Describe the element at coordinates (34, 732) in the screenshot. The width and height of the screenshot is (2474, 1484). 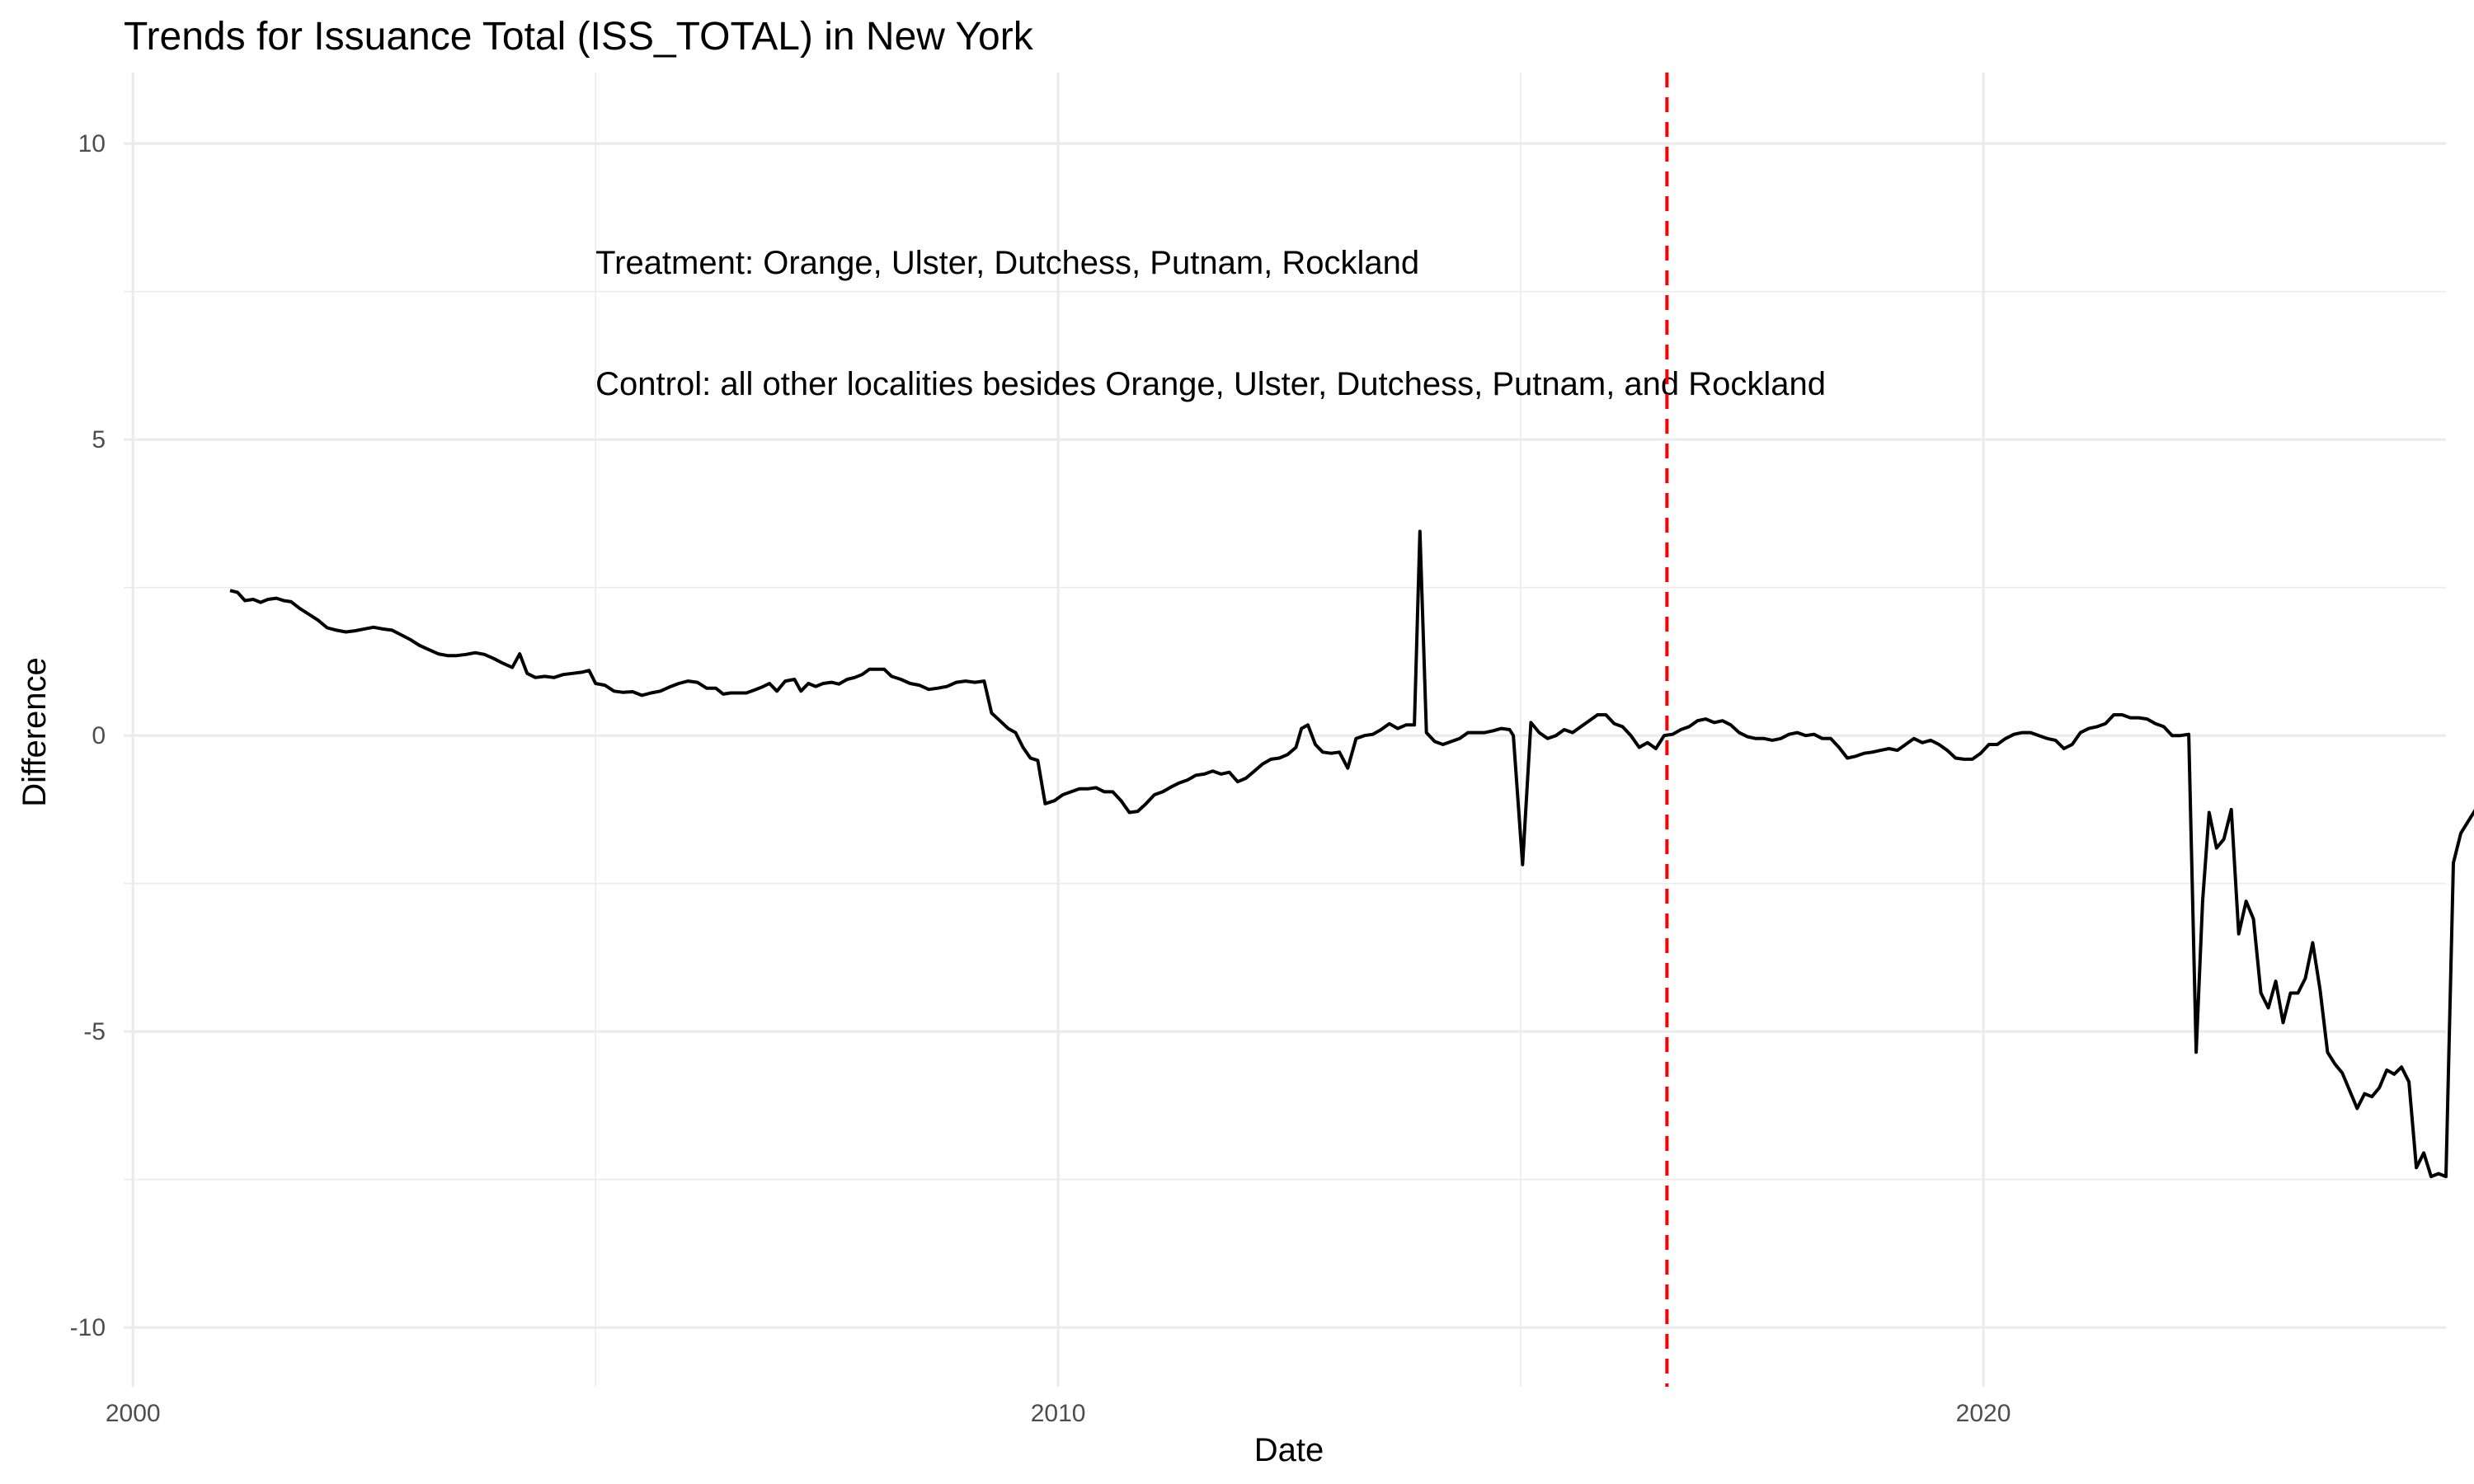
I see `y-axis-title: Difference` at that location.